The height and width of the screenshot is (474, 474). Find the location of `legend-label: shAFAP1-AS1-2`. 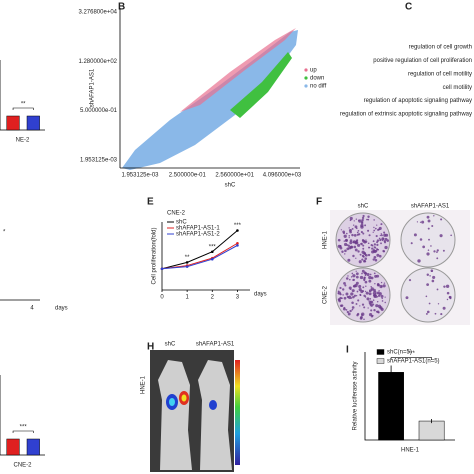

legend-label: shAFAP1-AS1-2 is located at coordinates (198, 235).